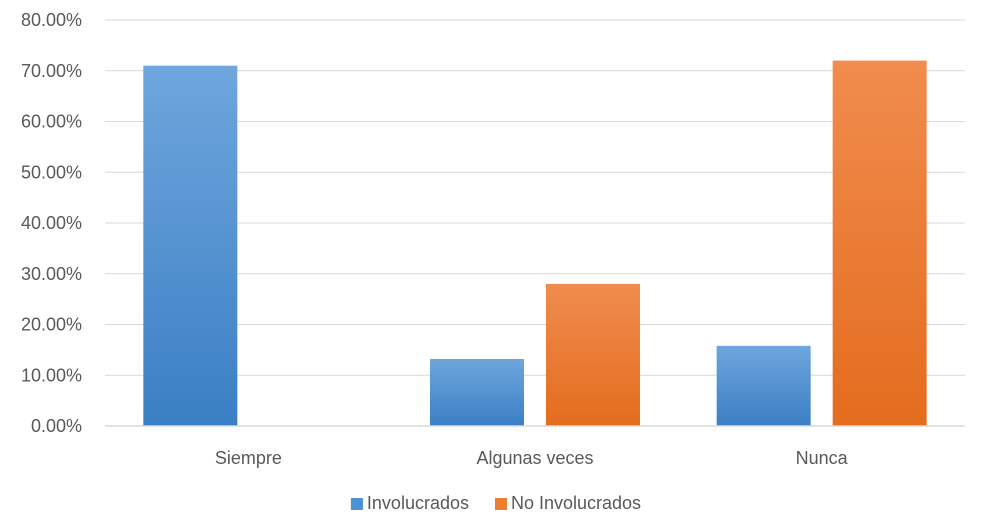 The image size is (992, 522). I want to click on legend-swatch-no-involucrados, so click(500, 504).